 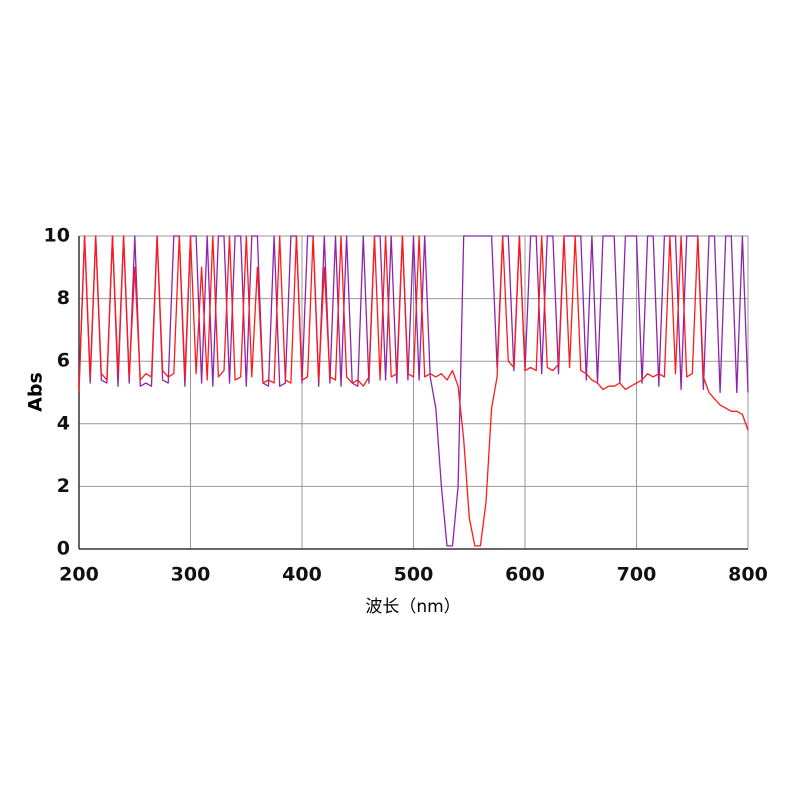 What do you see at coordinates (63, 486) in the screenshot?
I see `y-tick-label: 2` at bounding box center [63, 486].